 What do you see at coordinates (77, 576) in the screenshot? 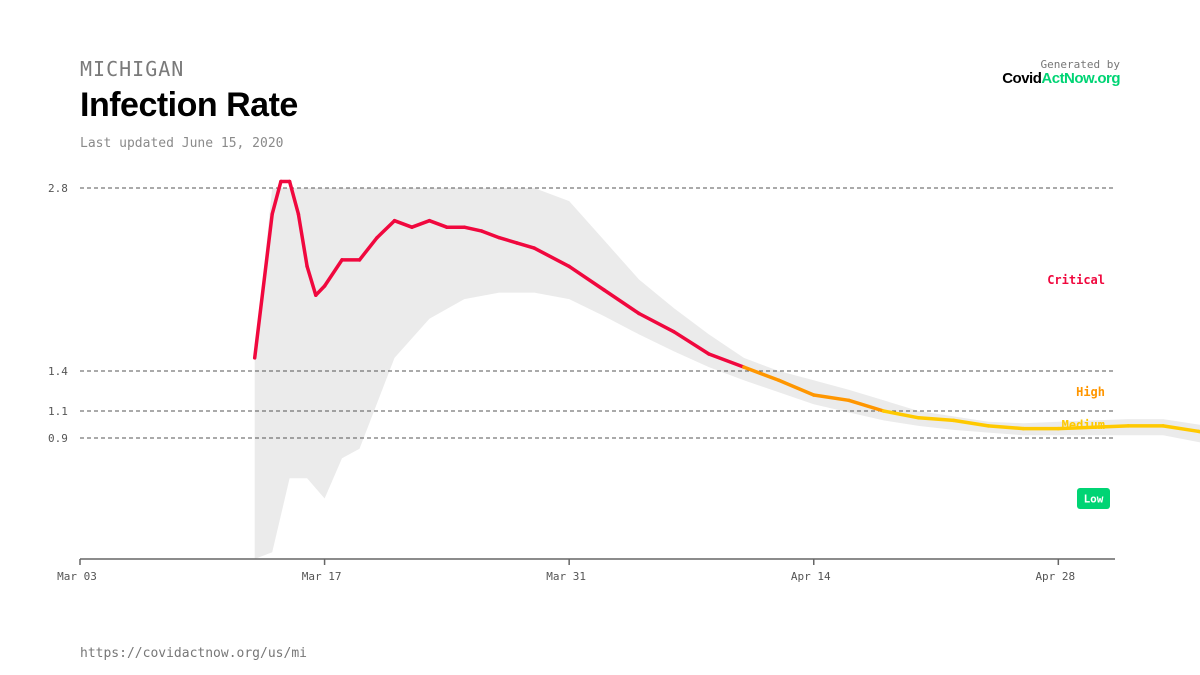
I see `x-tick-label: Mar 03` at bounding box center [77, 576].